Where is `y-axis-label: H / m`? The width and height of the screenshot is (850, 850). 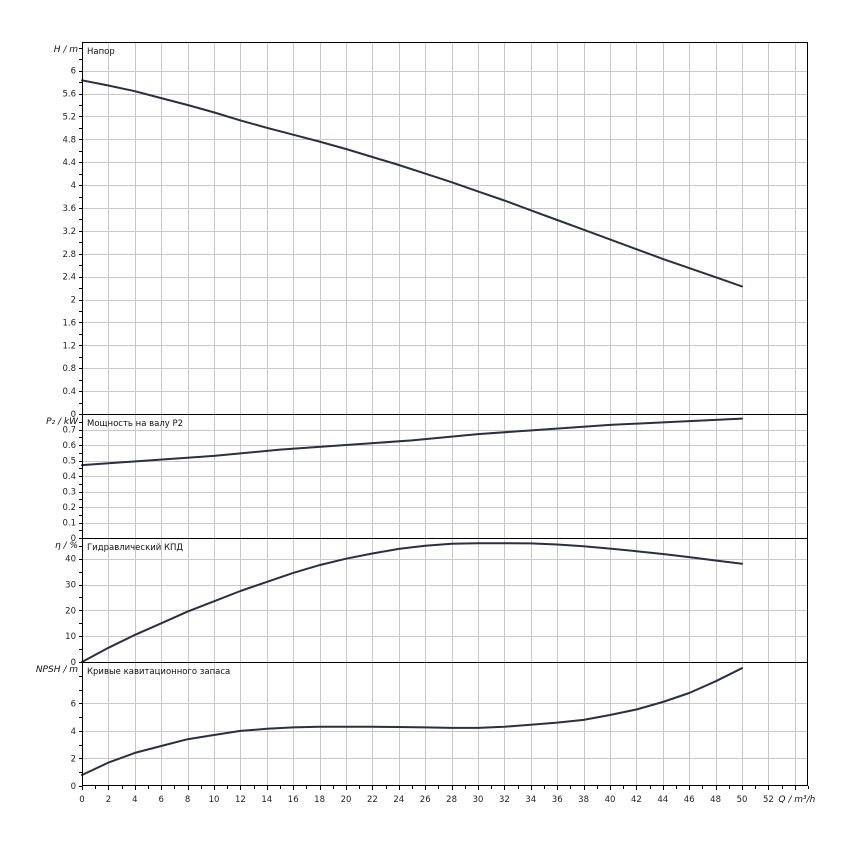
y-axis-label: H / m is located at coordinates (66, 50).